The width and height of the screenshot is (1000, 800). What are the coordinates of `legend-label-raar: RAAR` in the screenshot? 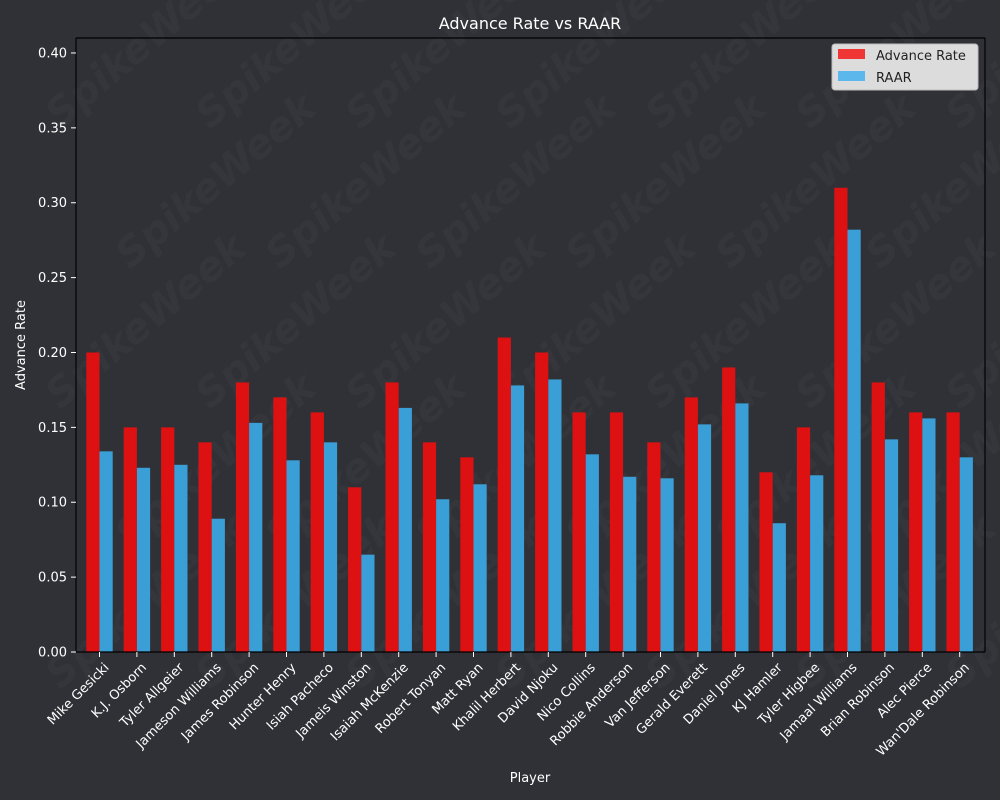 It's located at (894, 78).